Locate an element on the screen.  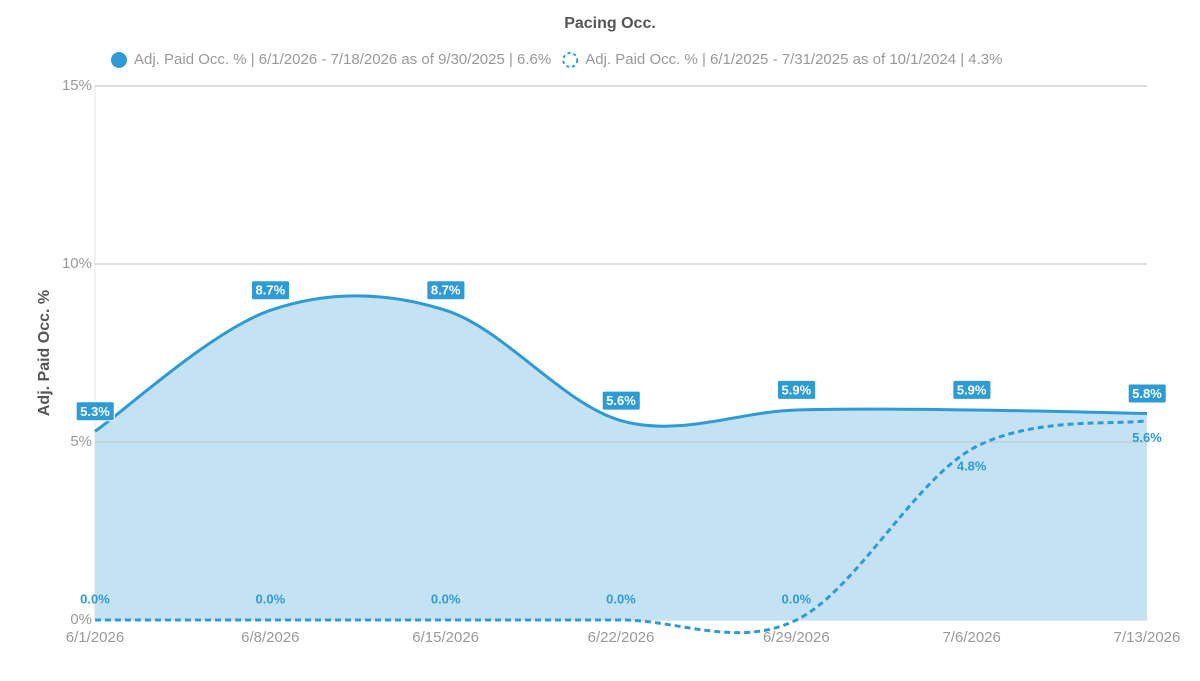
y-tick-label: 0% is located at coordinates (81, 619).